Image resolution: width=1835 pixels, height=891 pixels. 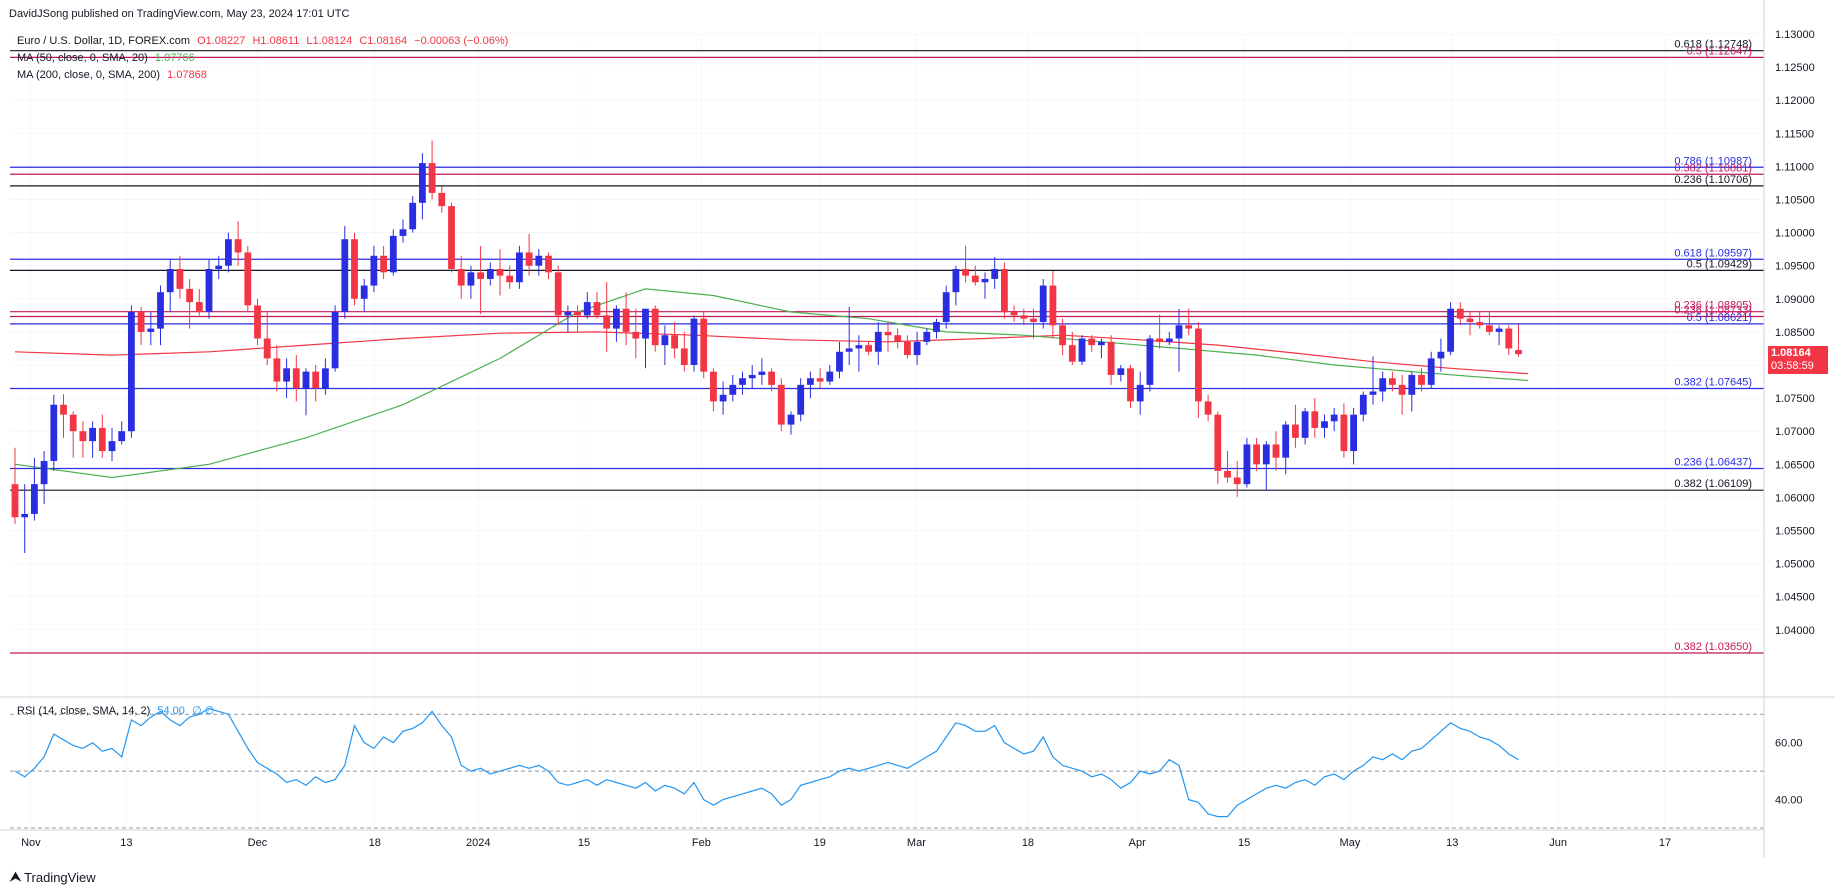 I want to click on date-tick-label: 2024, so click(x=478, y=843).